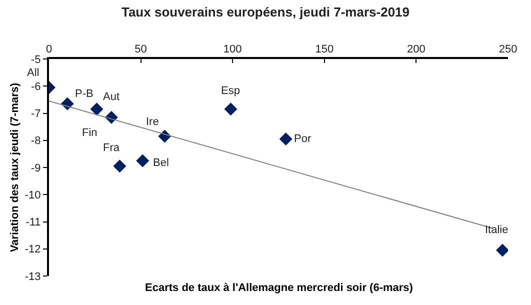  I want to click on annotation: Fra, so click(111, 148).